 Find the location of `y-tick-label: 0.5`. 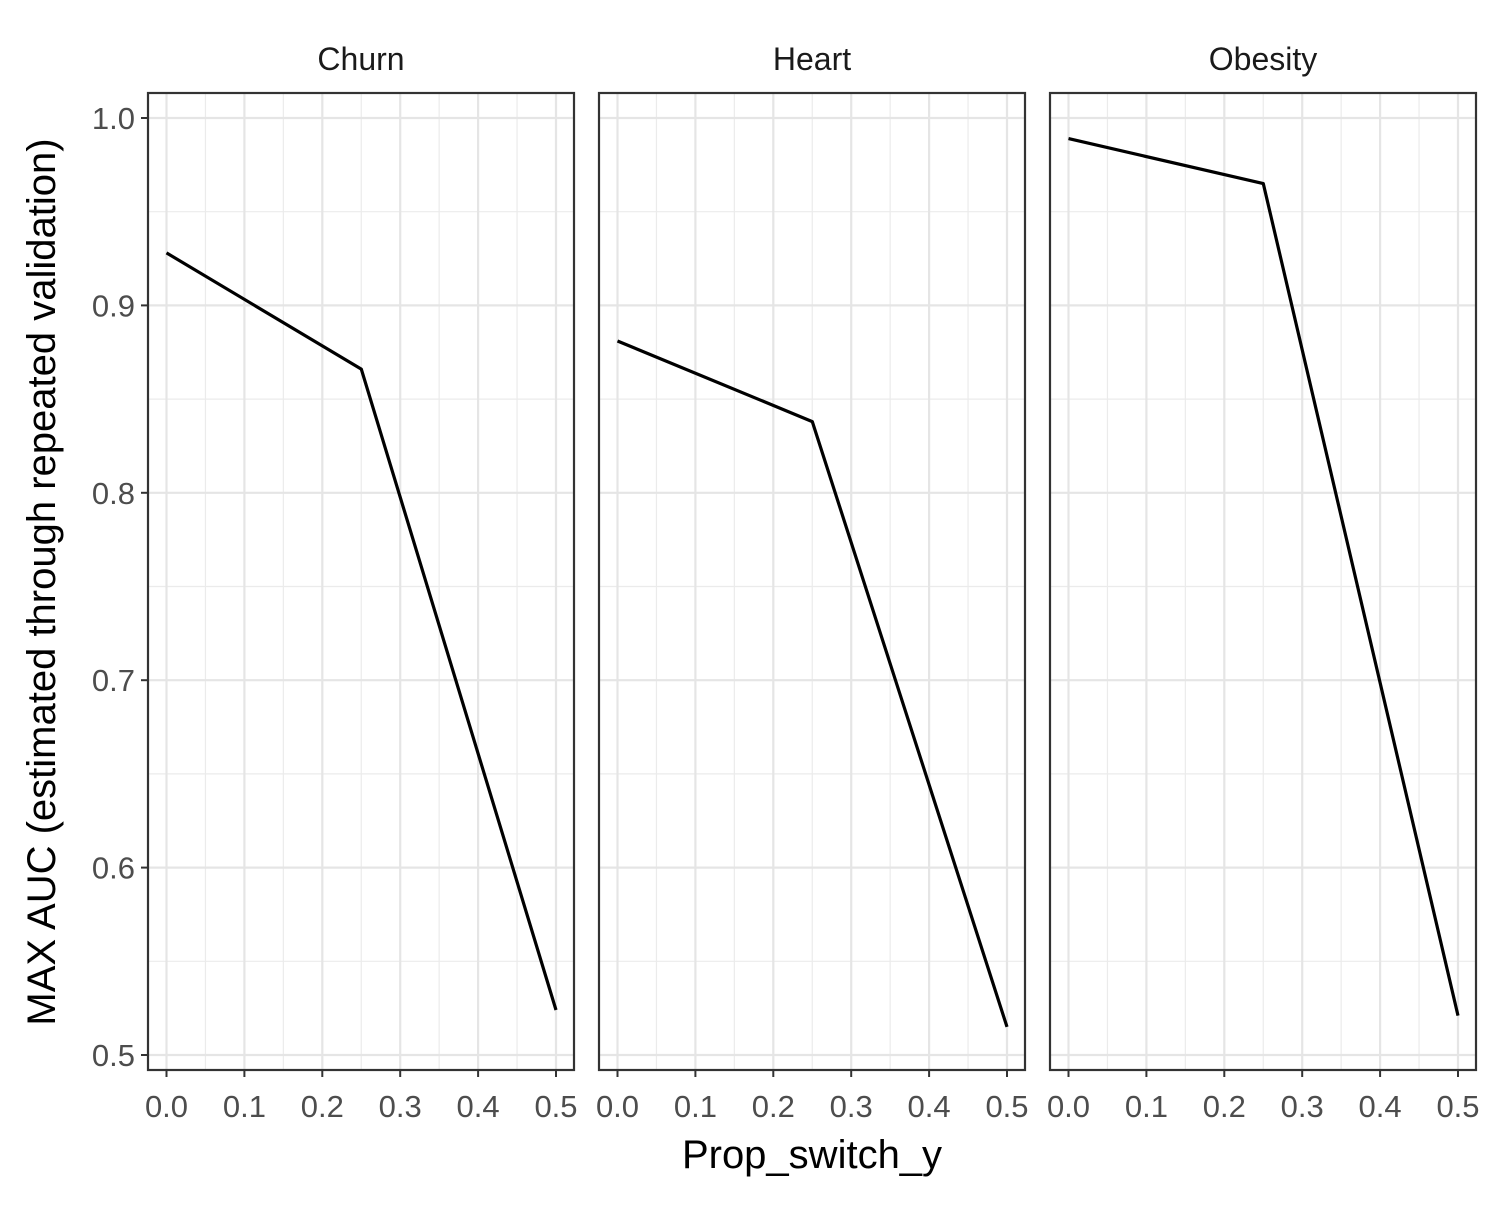

y-tick-label: 0.5 is located at coordinates (113, 1055).